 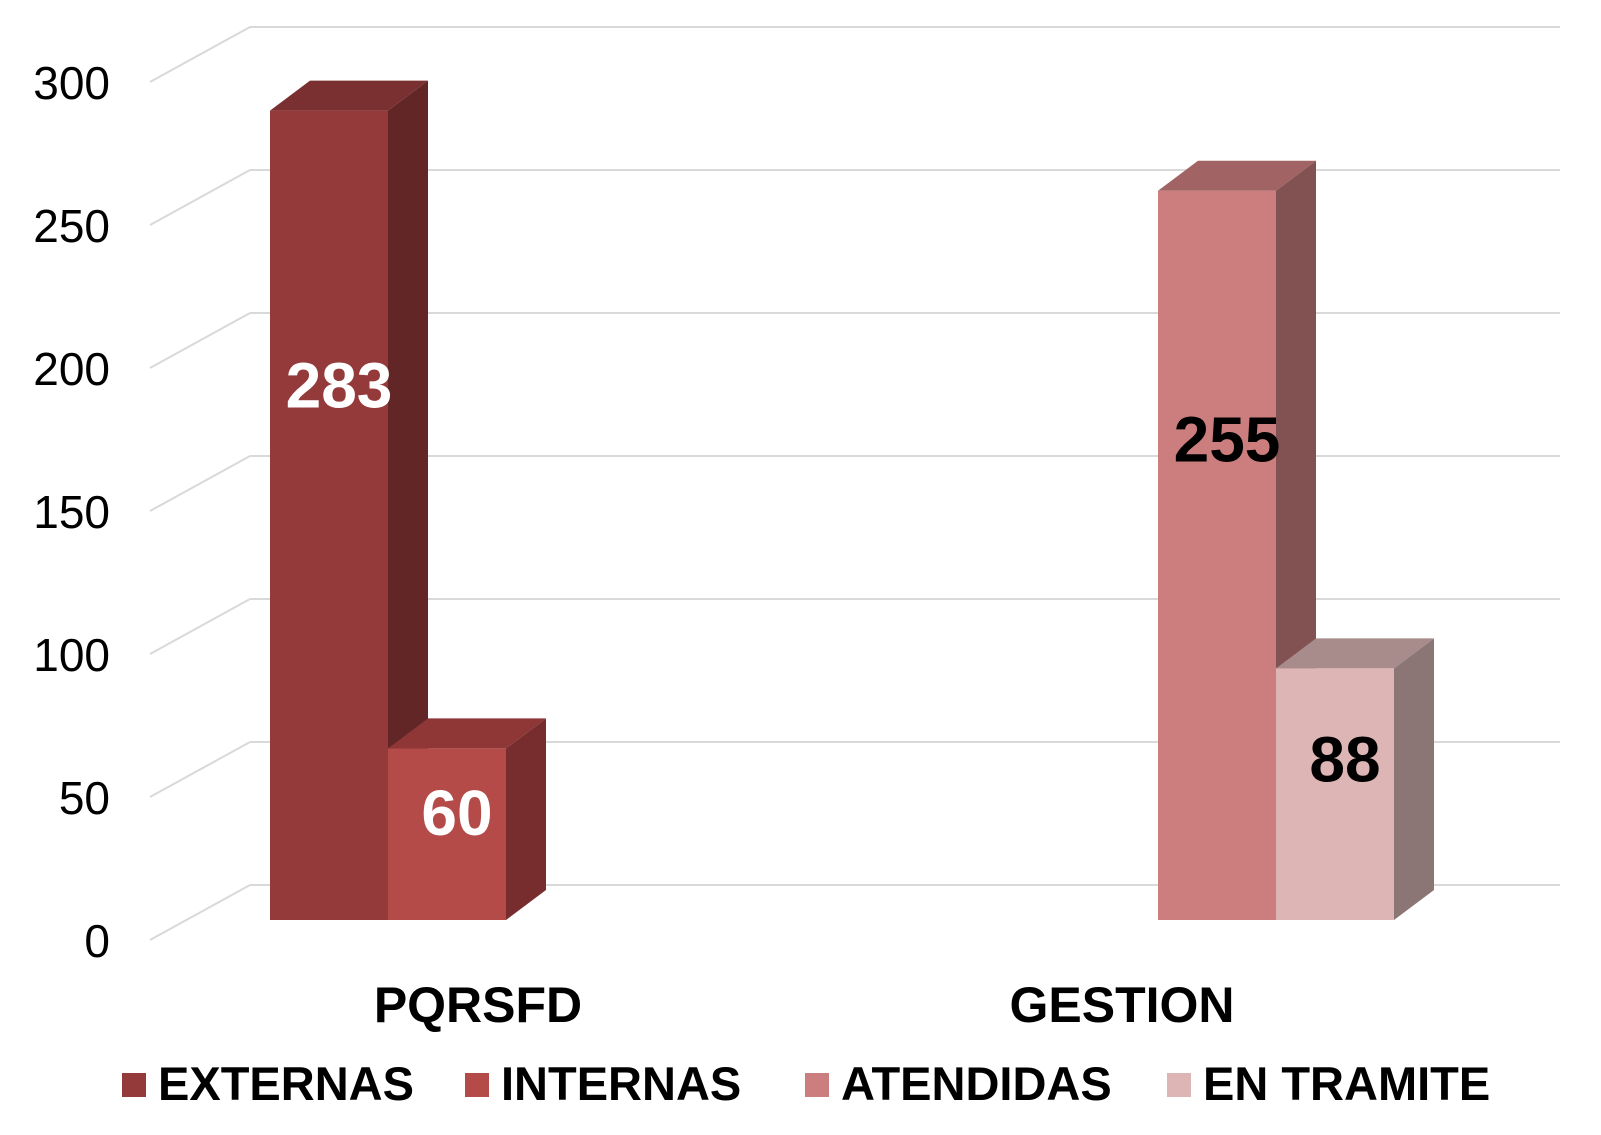 I want to click on bar-internas, so click(x=467, y=819).